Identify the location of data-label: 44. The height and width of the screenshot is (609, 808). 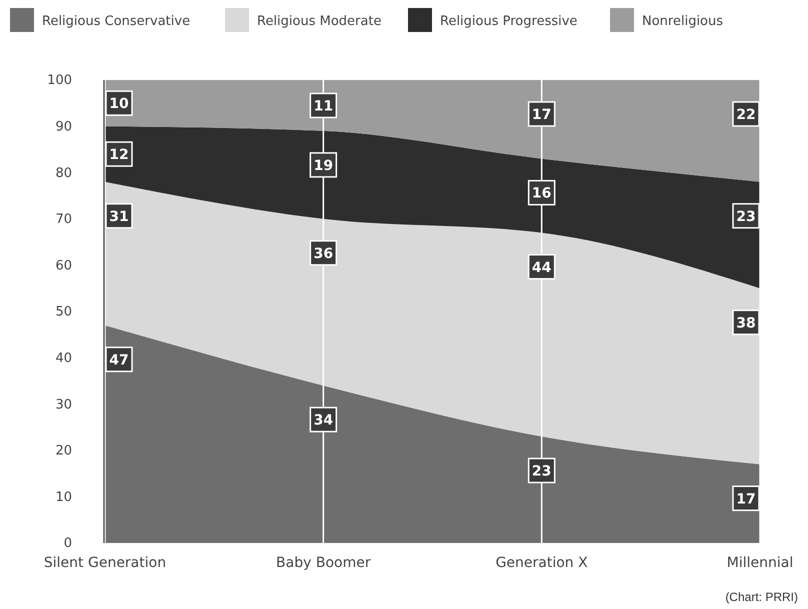
(542, 268).